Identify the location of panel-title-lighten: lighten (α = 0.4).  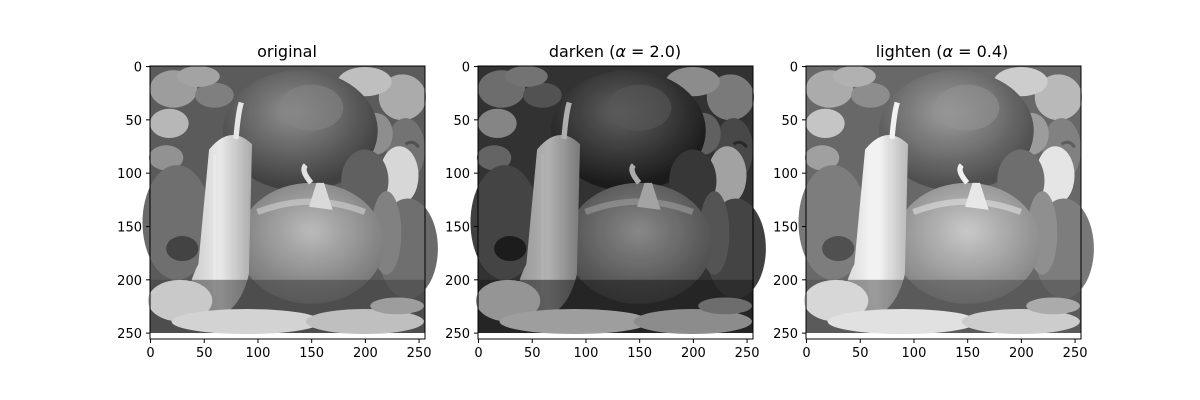
(942, 51).